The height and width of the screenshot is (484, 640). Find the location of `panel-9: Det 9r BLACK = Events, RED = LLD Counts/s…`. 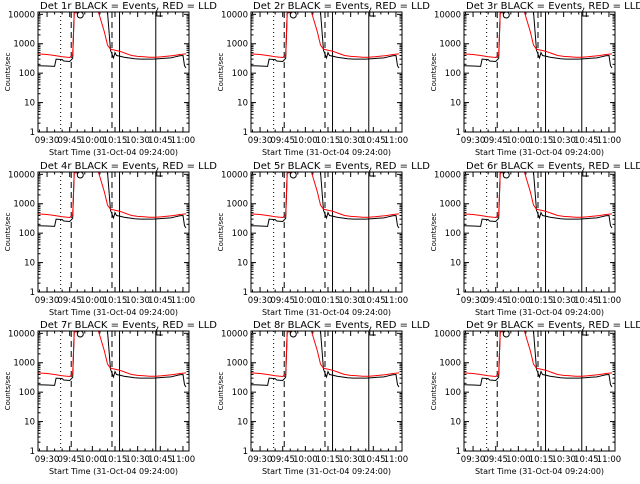

panel-9: Det 9r BLACK = Events, RED = LLD Counts/s… is located at coordinates (535, 398).